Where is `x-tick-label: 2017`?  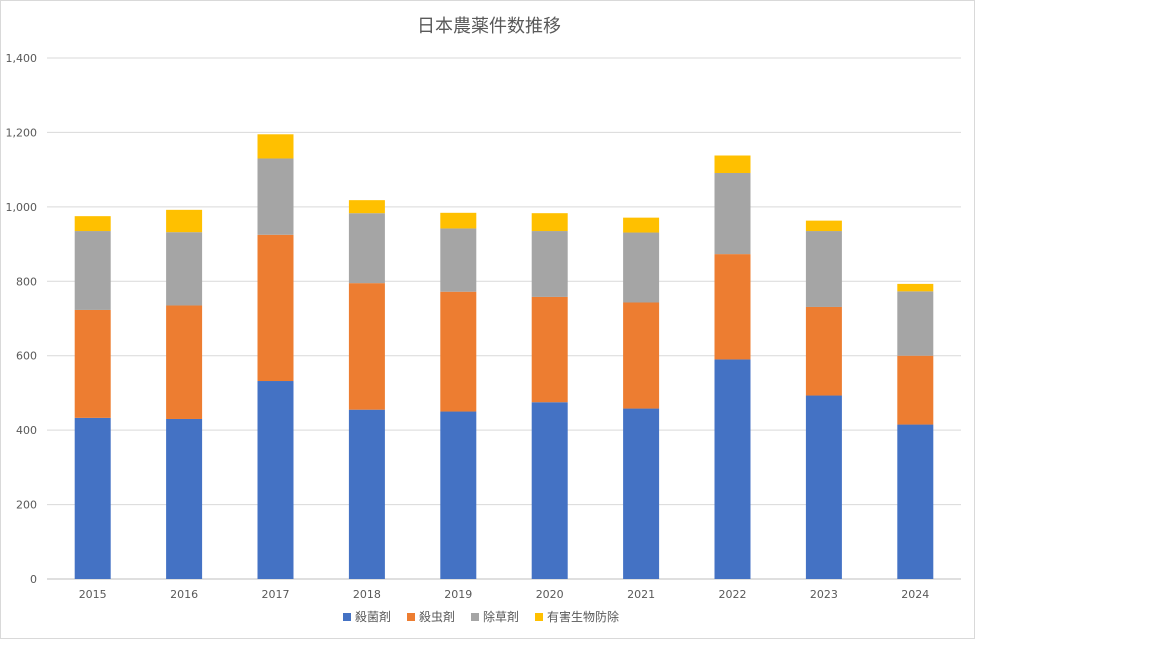
x-tick-label: 2017 is located at coordinates (276, 594).